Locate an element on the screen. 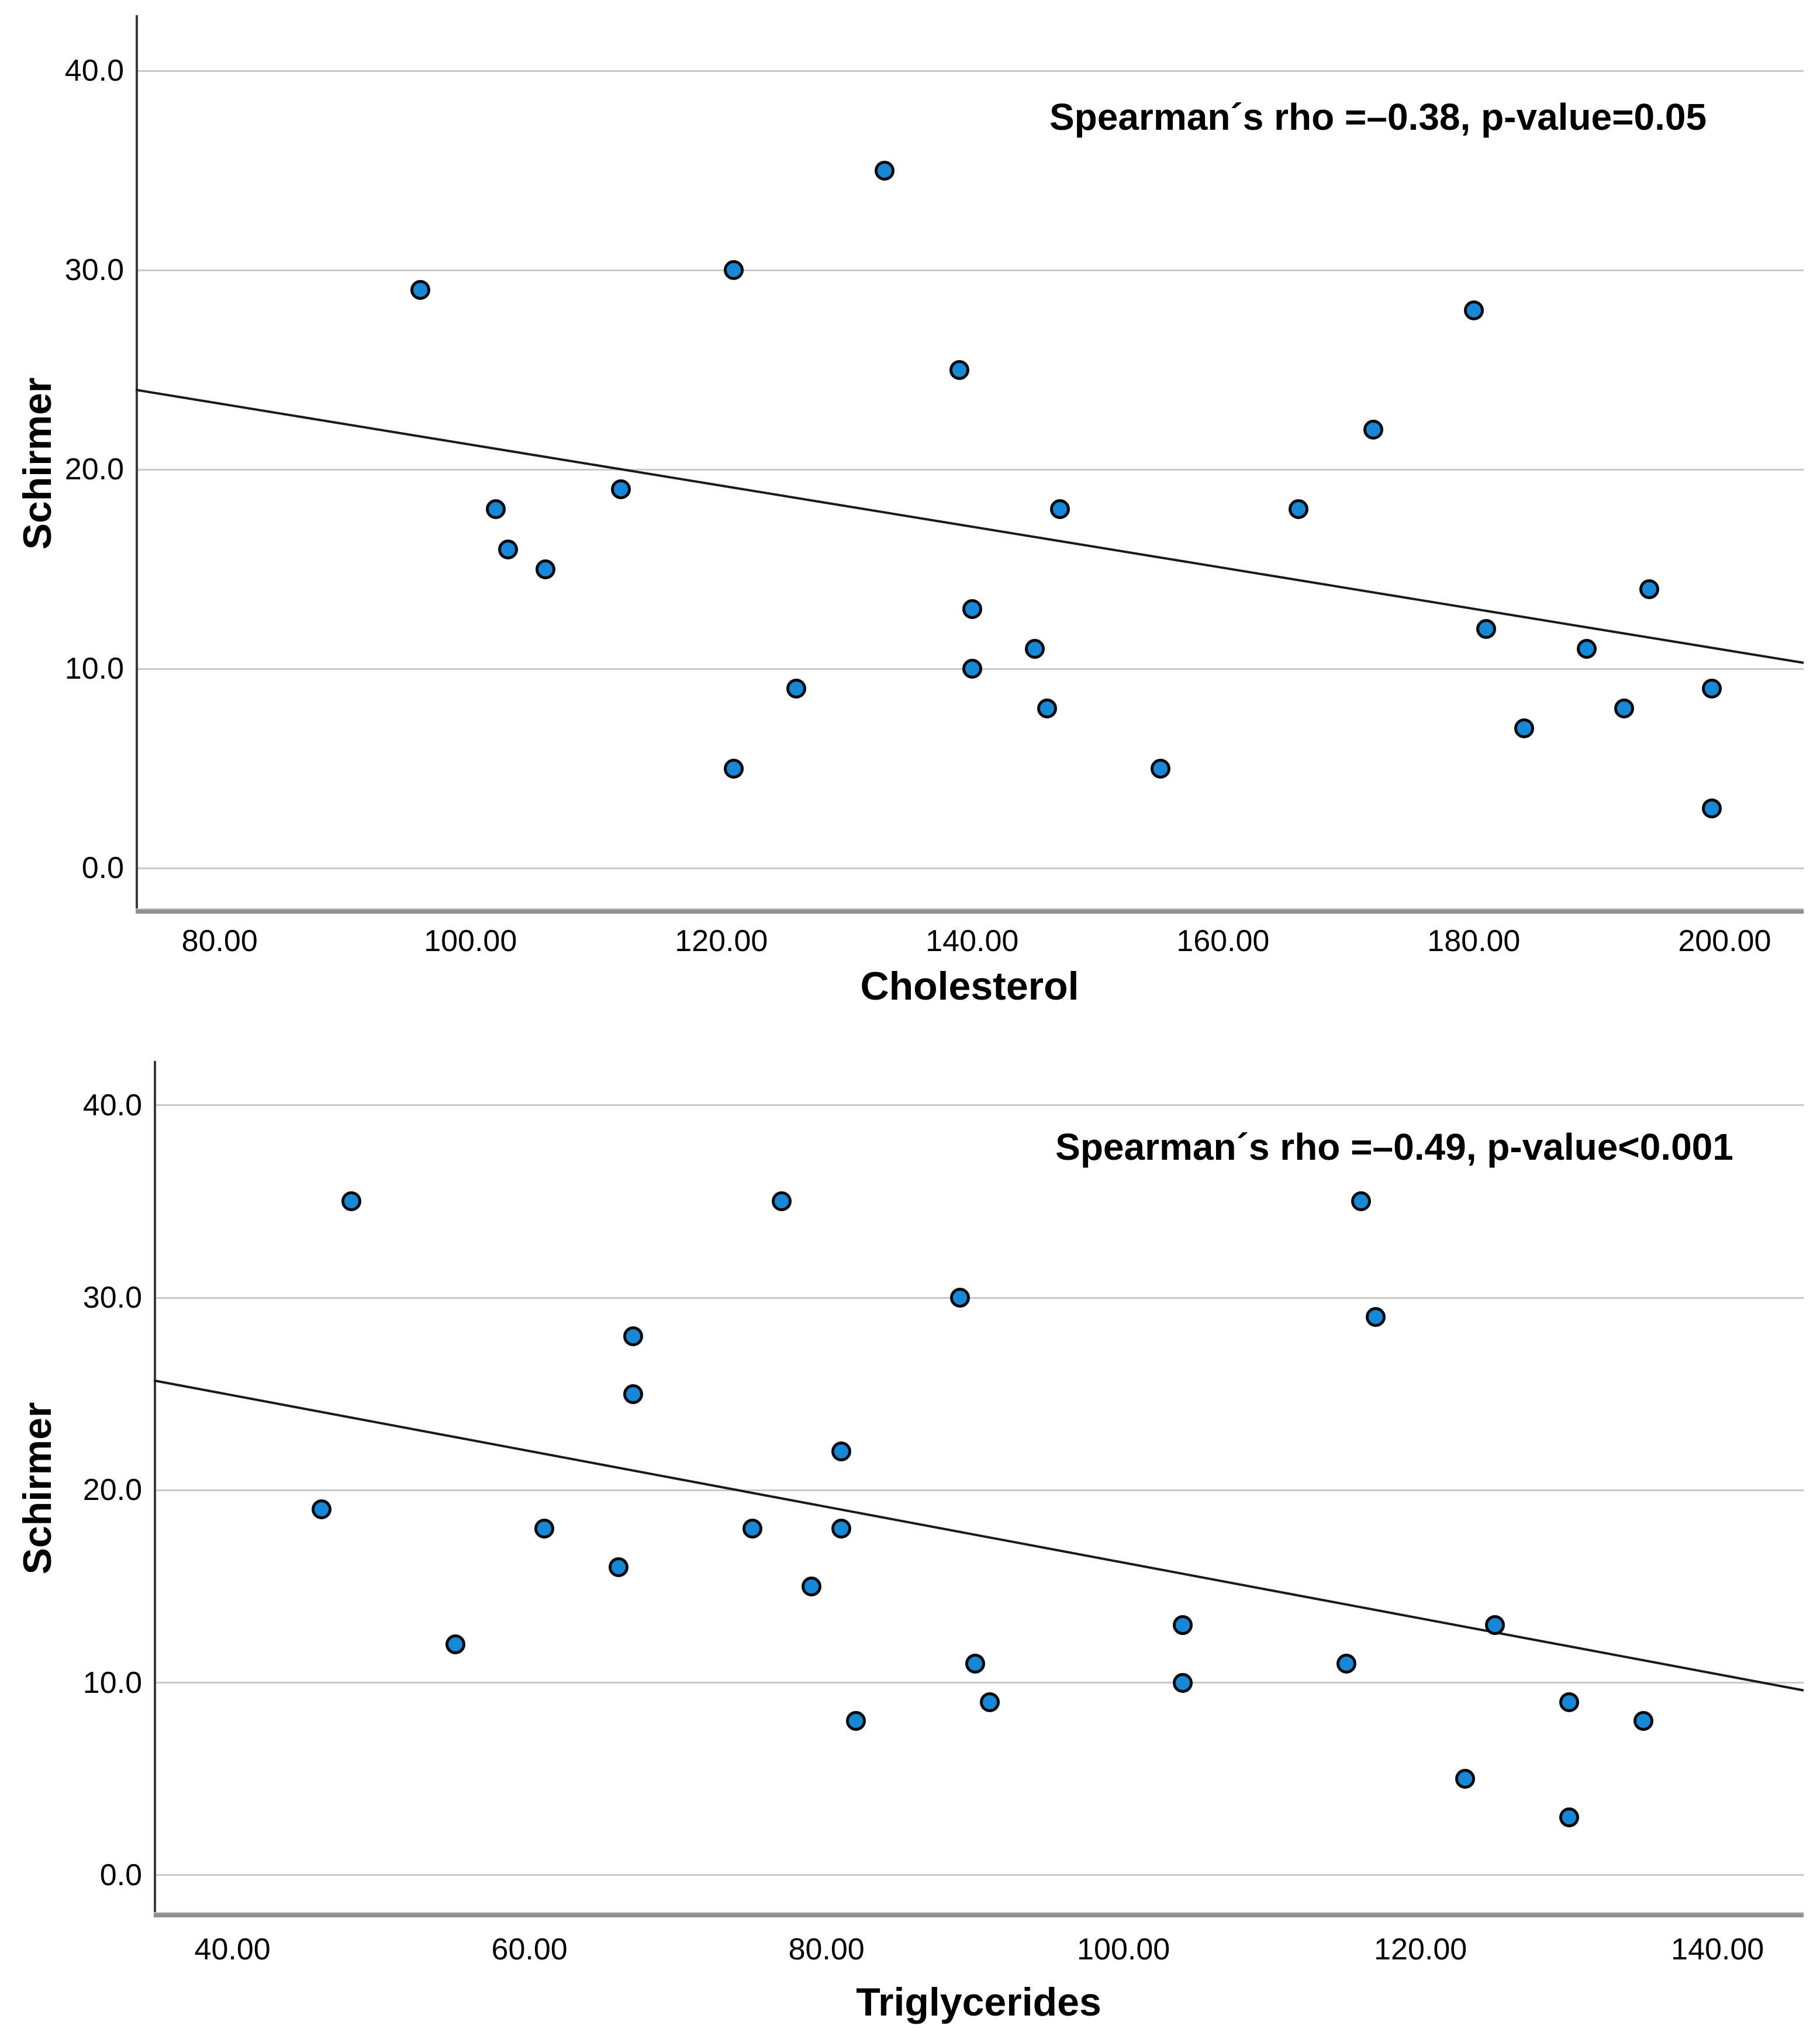 The width and height of the screenshot is (1820, 2036). x-axis-title: Triglycerides is located at coordinates (978, 2002).